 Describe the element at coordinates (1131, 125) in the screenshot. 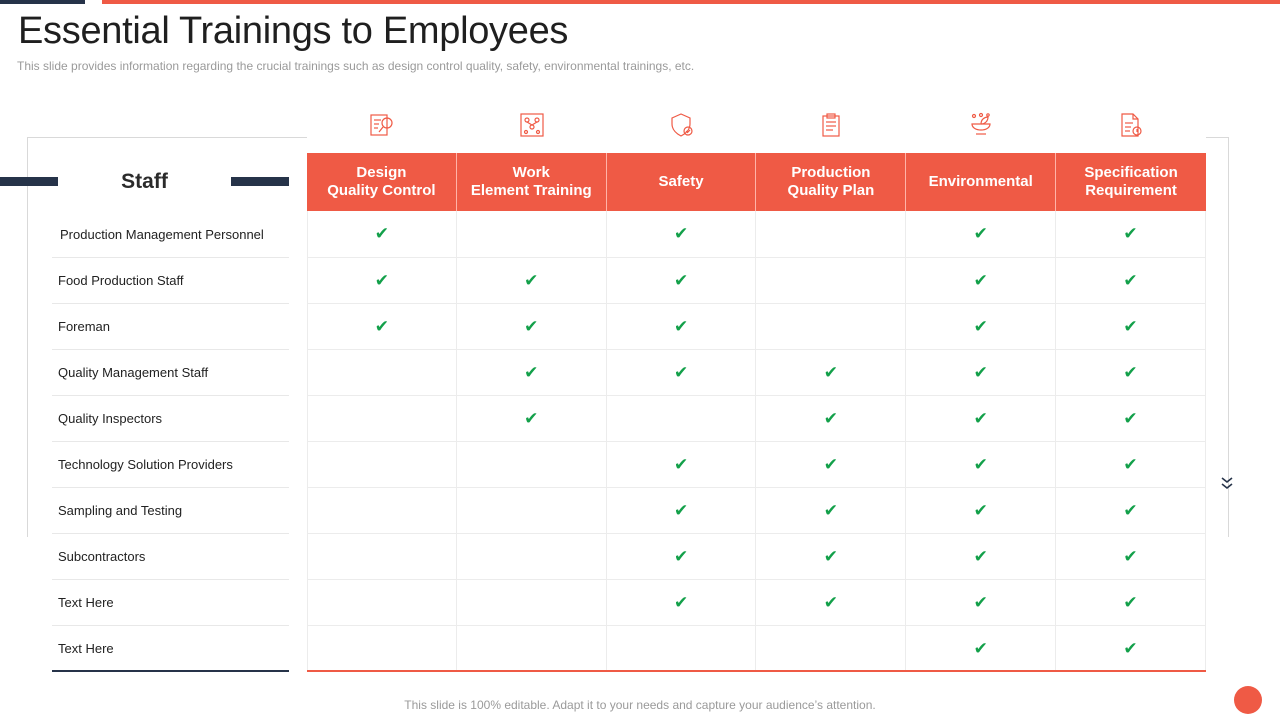

I see `specification-icon` at that location.